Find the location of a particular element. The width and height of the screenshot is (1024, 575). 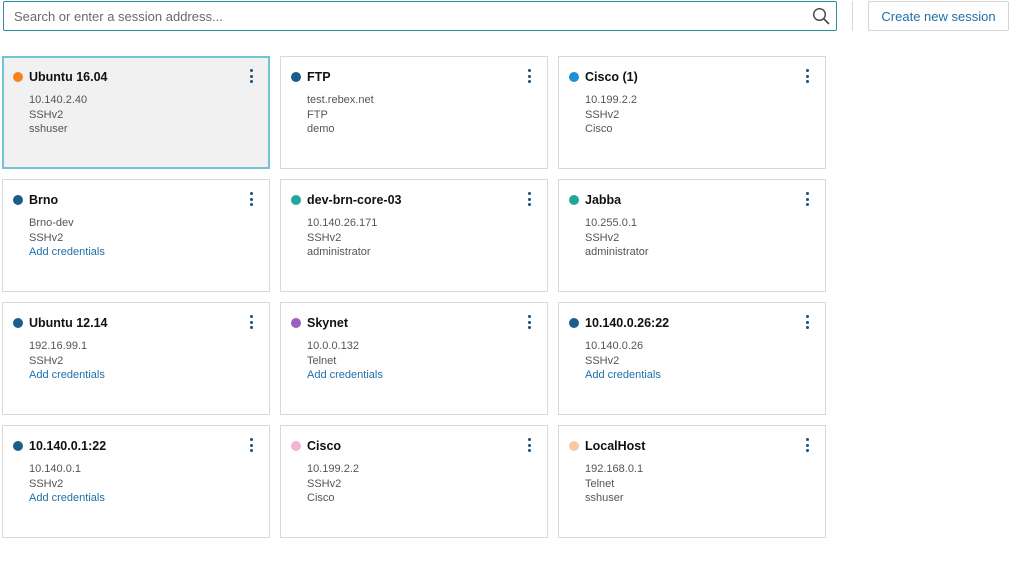

top-toolbar: Create new session is located at coordinates (512, 20).